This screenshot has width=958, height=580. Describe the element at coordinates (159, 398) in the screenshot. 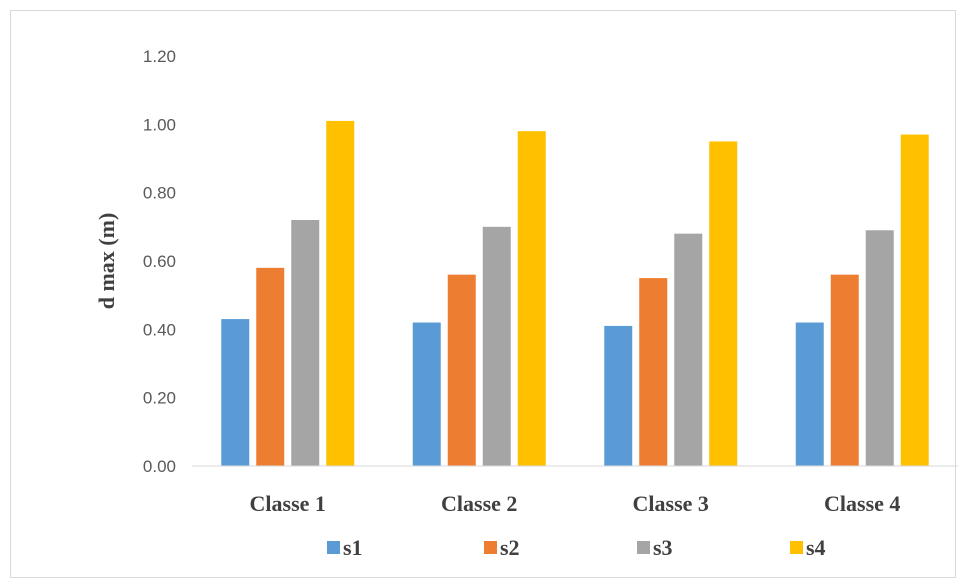

I see `y-tick-label: 0.20` at that location.